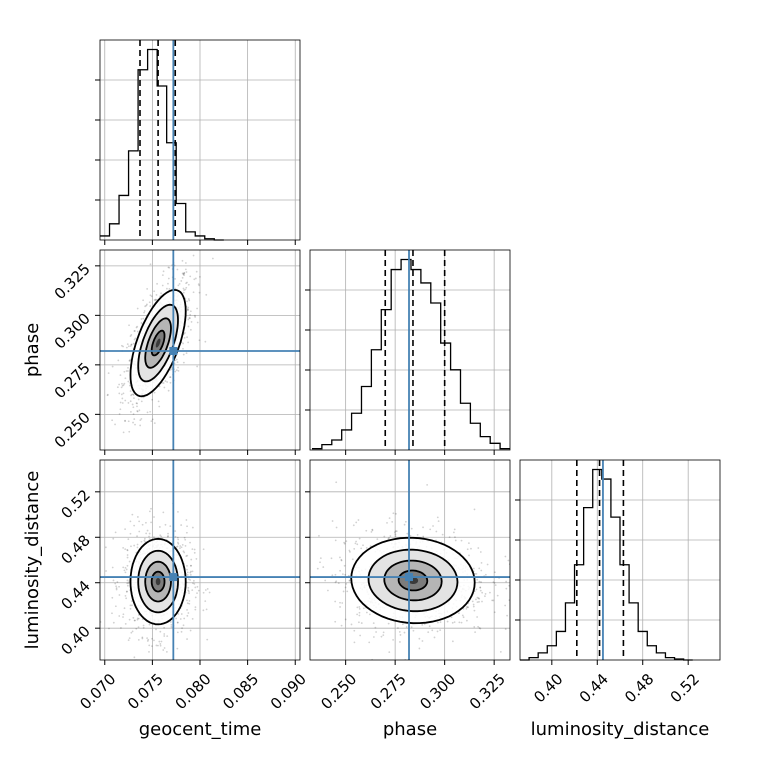  I want to click on tick-label-geocent_time: 0.070, so click(97, 691).